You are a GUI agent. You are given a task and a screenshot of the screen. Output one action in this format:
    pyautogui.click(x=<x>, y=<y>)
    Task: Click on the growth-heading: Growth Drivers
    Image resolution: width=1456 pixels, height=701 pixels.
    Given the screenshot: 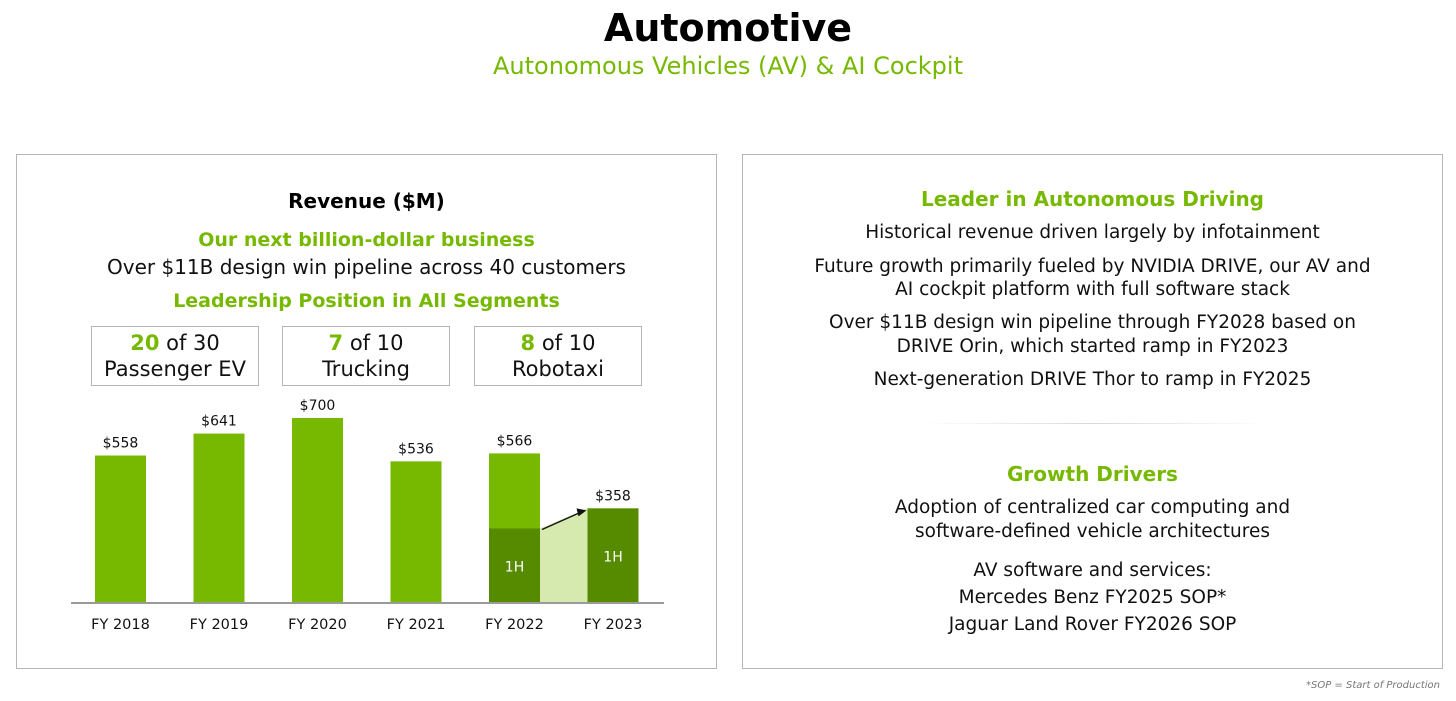 What is the action you would take?
    pyautogui.click(x=1092, y=474)
    